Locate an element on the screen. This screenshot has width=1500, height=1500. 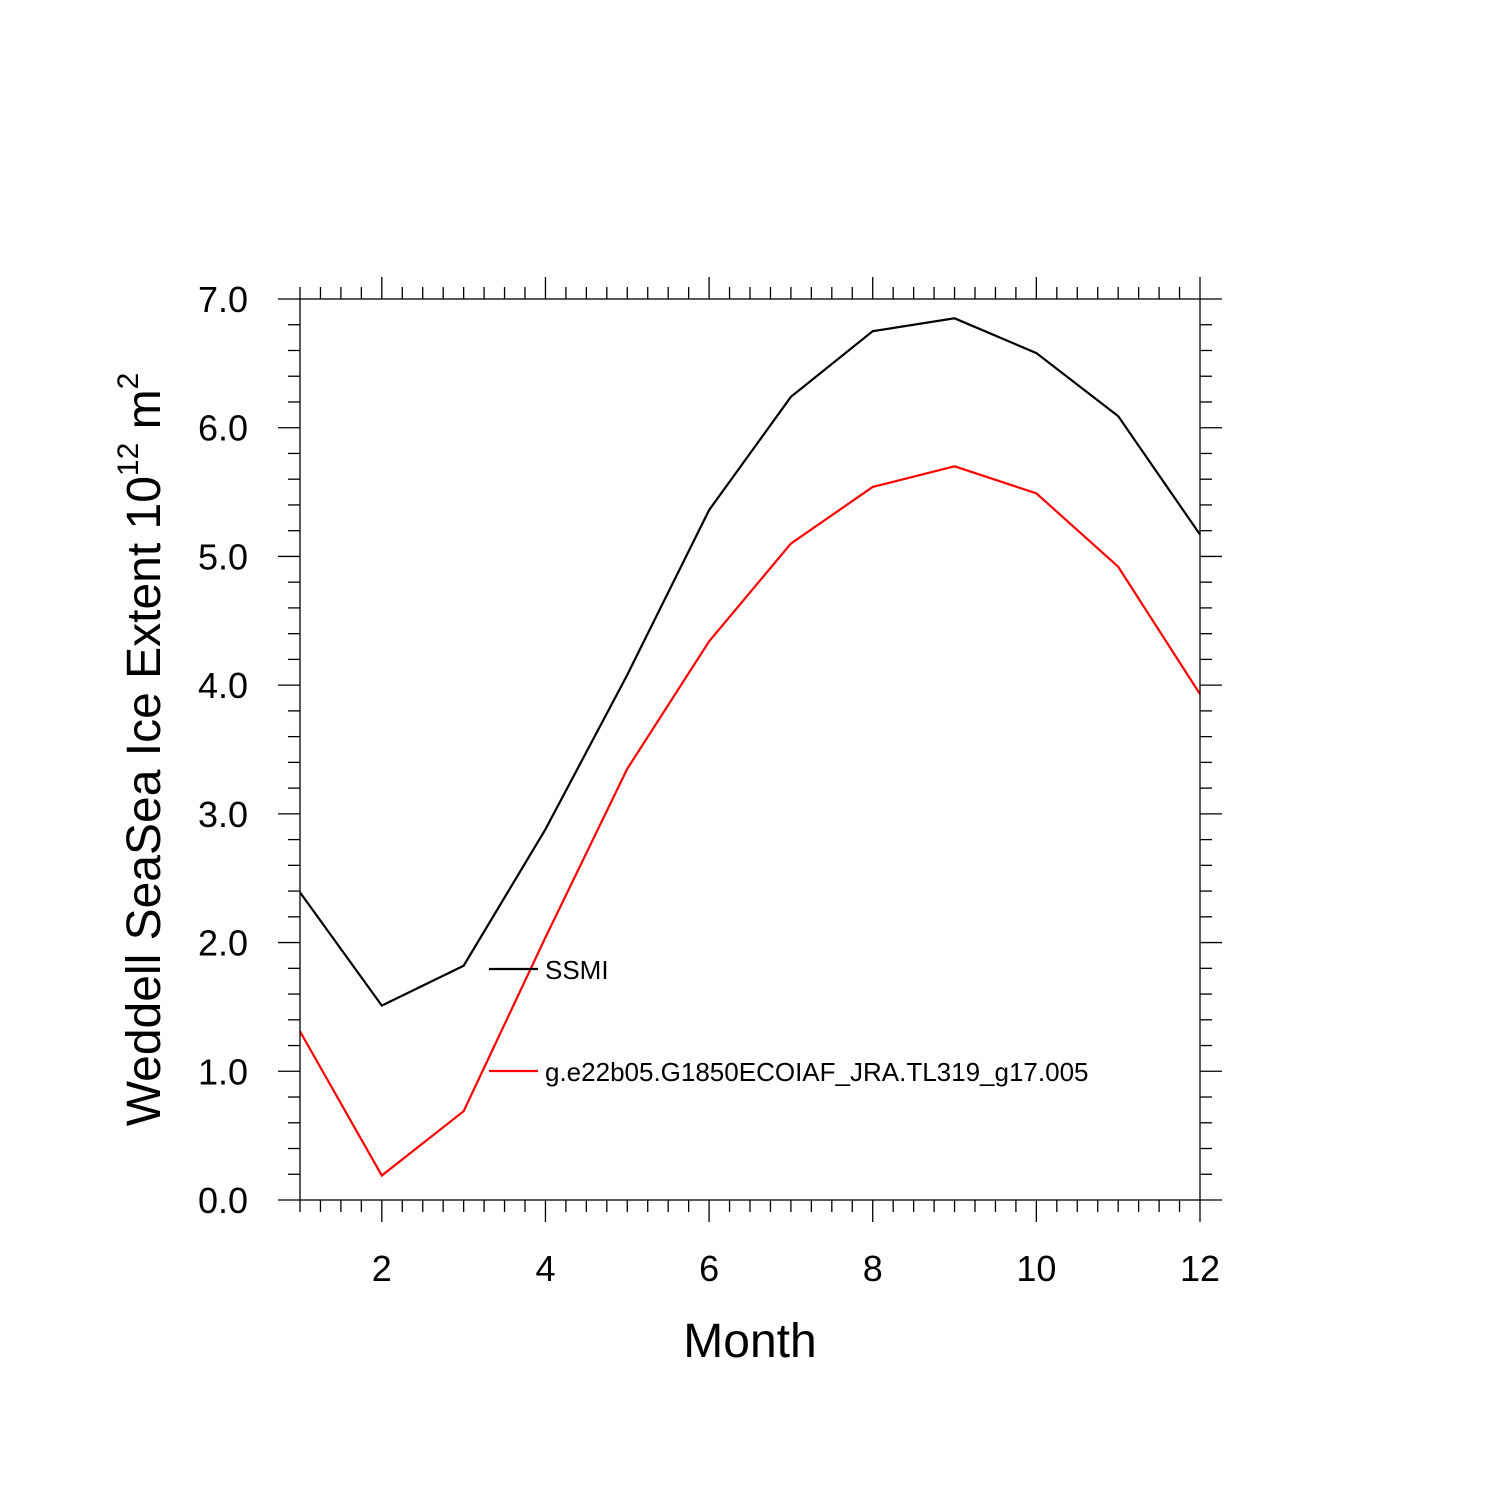
y-axis-title: Weddell SeaSea Ice Extent 1012 m2 is located at coordinates (141, 750).